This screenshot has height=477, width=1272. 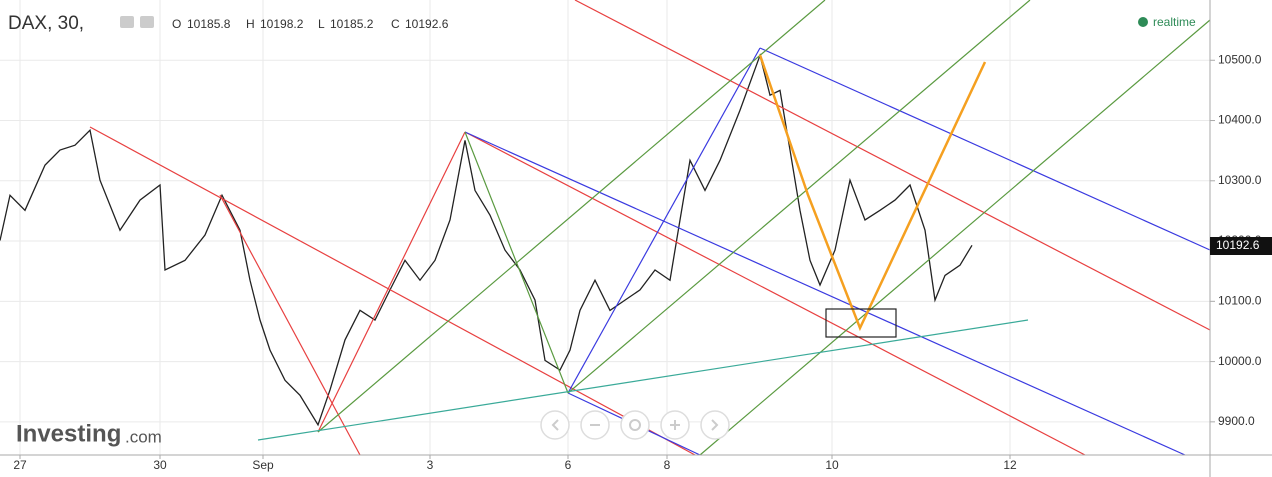 I want to click on settings-icon, so click(x=147, y=22).